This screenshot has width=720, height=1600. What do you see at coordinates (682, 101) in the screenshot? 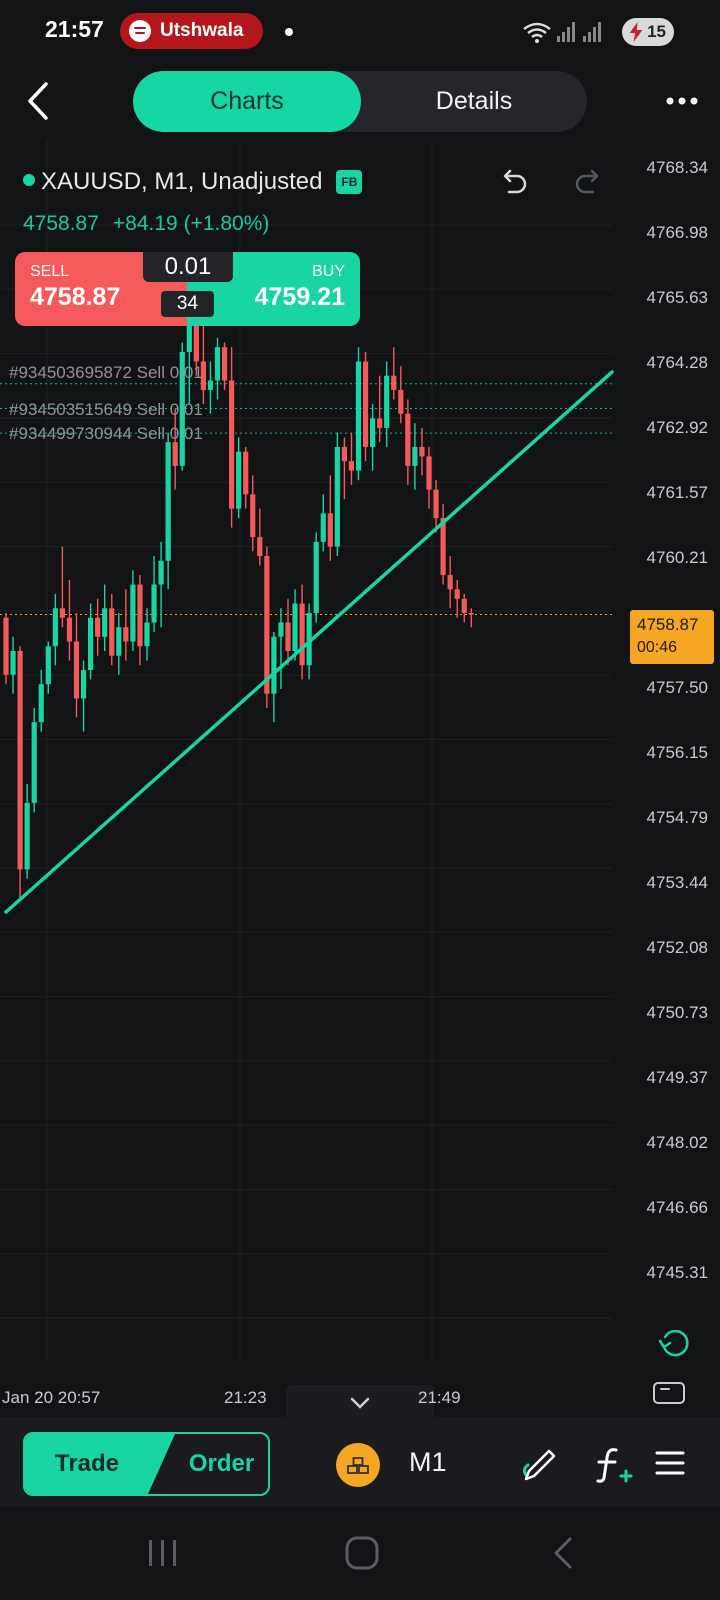
I see `more-options-icon` at bounding box center [682, 101].